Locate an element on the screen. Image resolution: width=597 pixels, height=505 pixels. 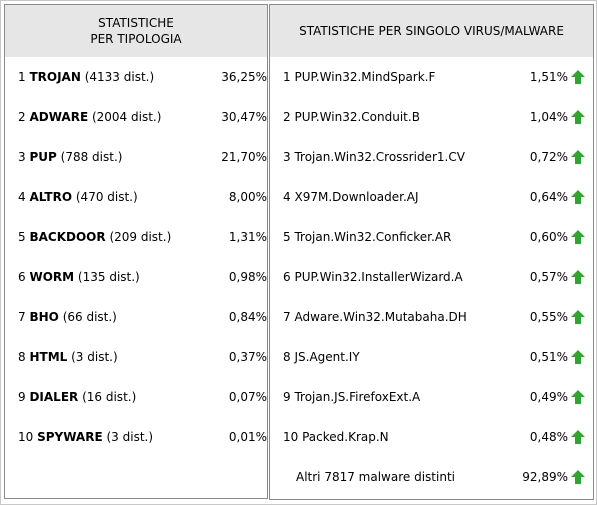
type-name: ADWARE is located at coordinates (59, 117).